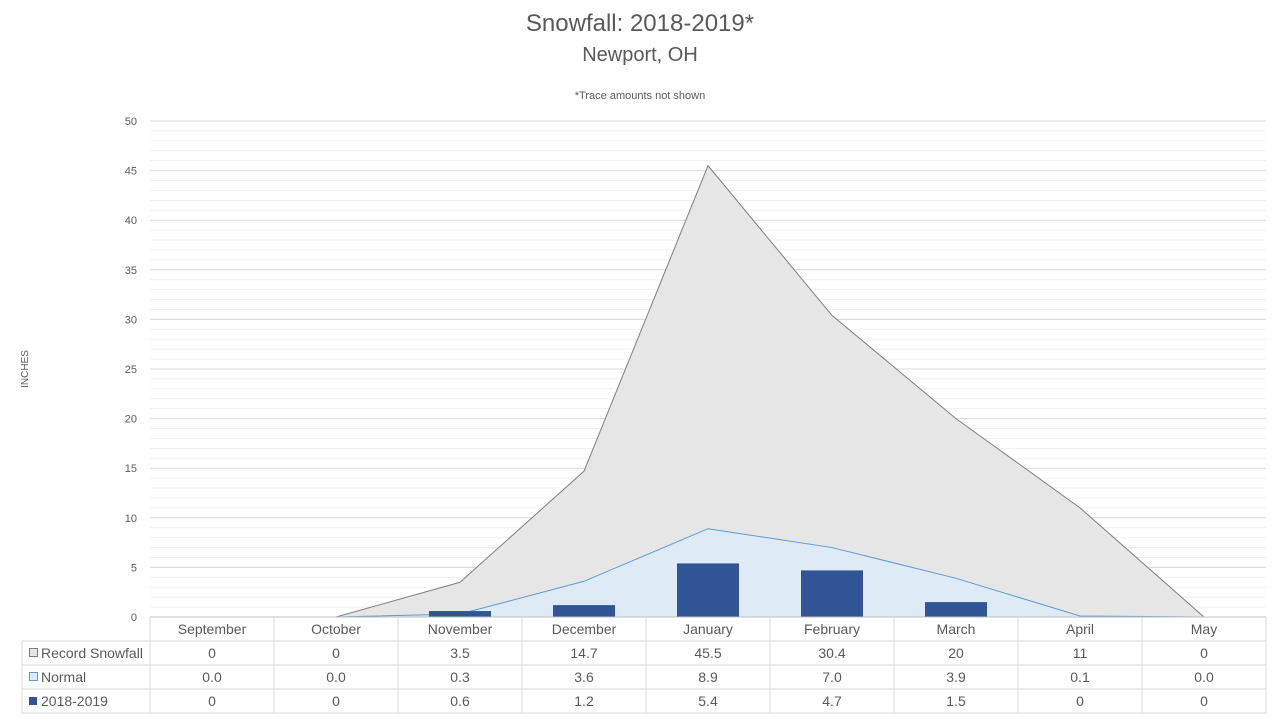 The height and width of the screenshot is (720, 1280). I want to click on chart-title: Snowfall: 2018-2019*, so click(640, 23).